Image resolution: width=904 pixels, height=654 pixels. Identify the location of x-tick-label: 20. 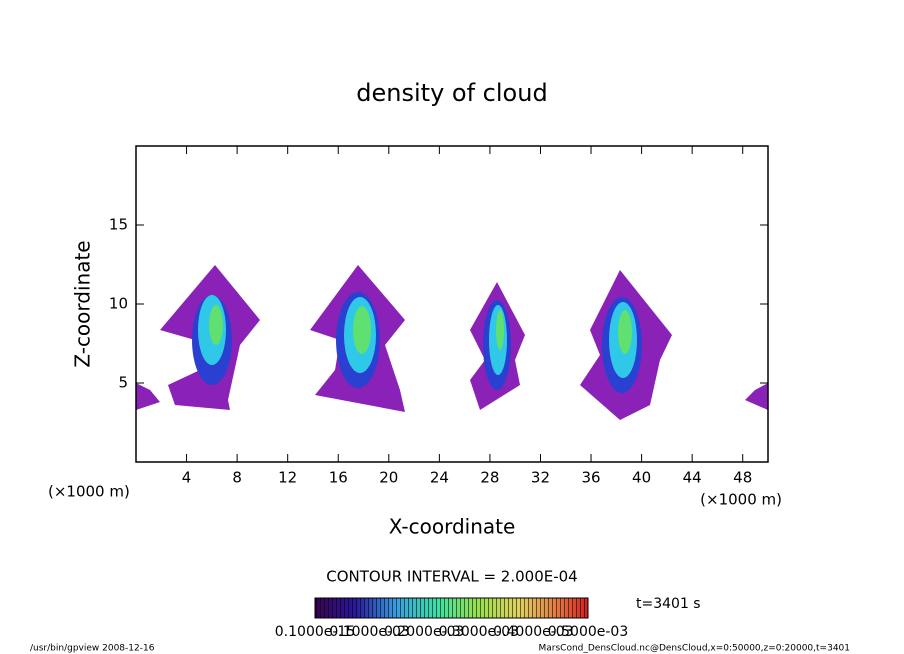
(388, 478).